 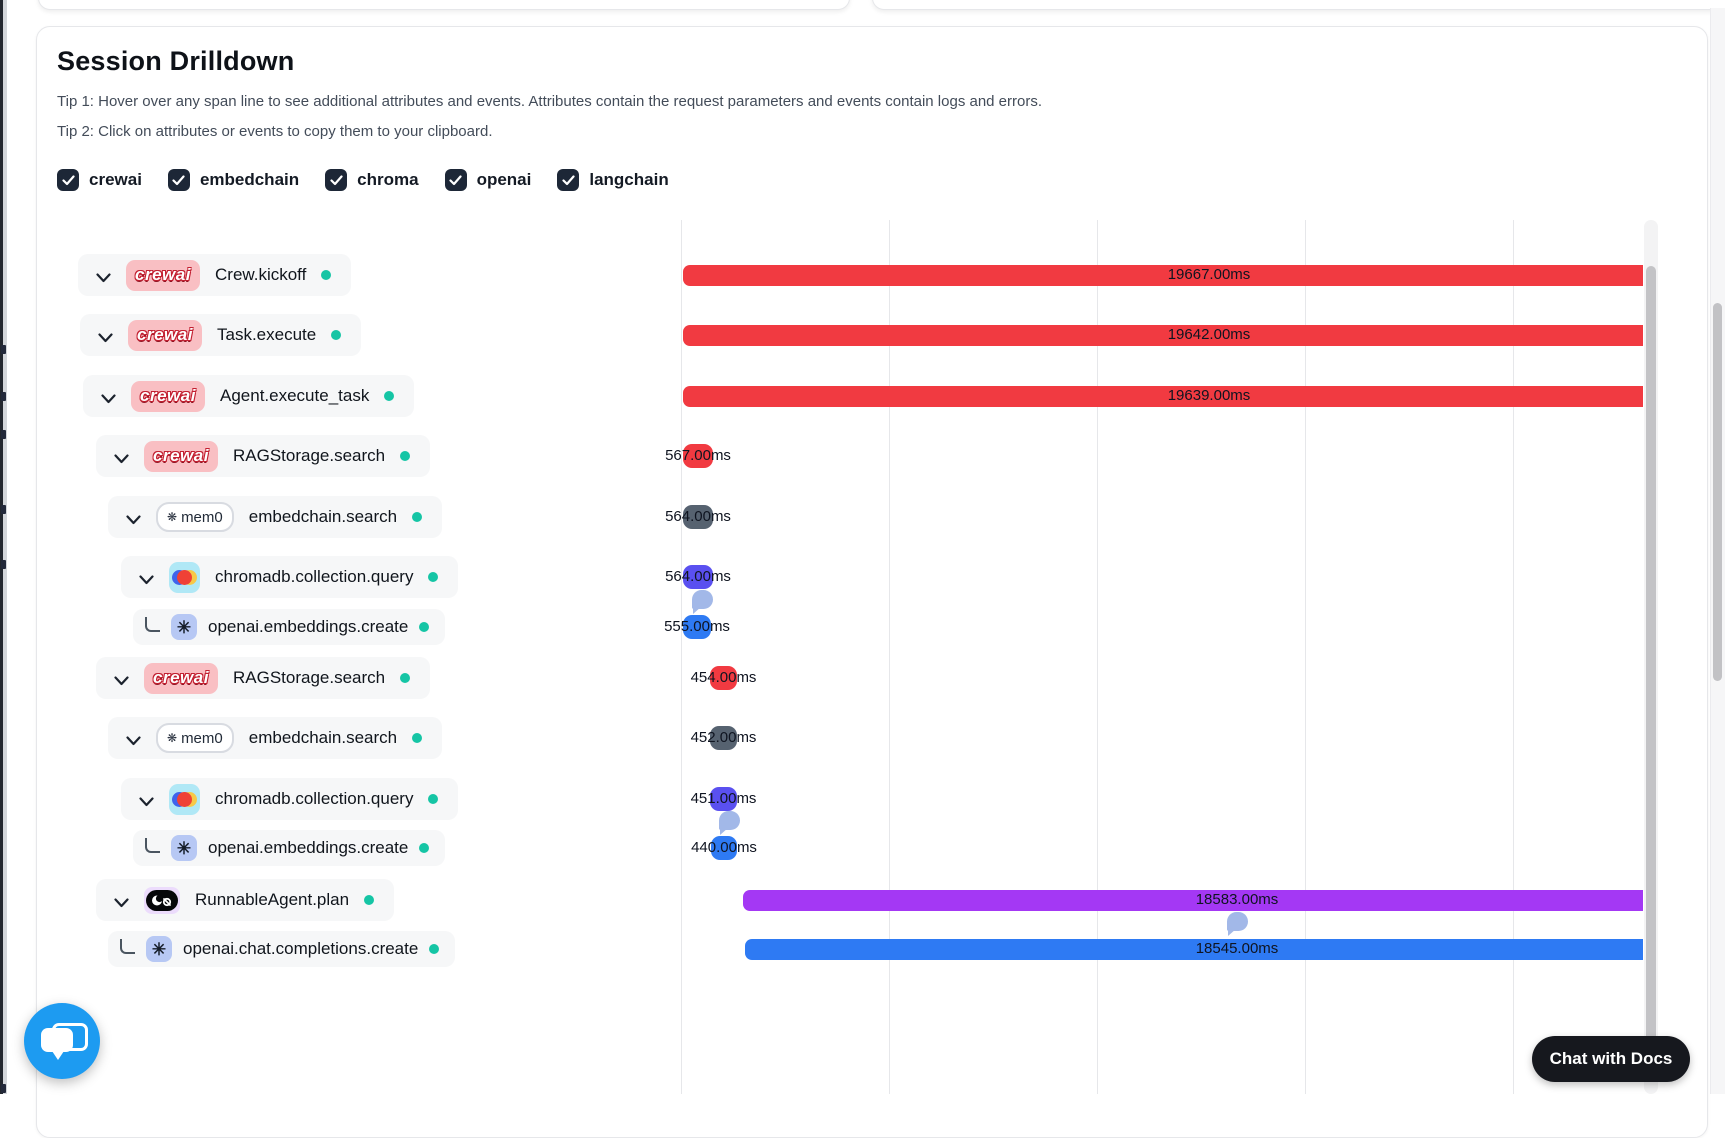 I want to click on span-row: crewai Agent.execute_task, so click(x=249, y=396).